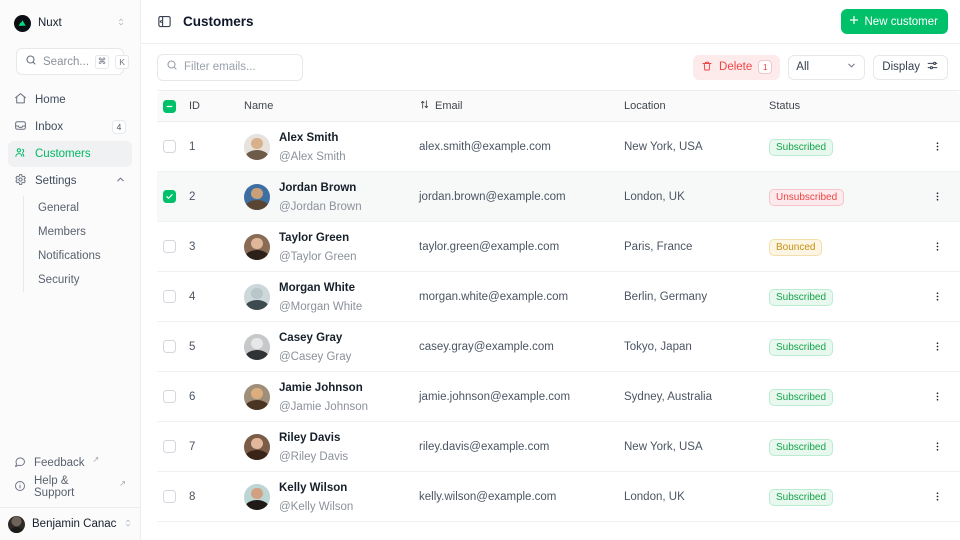  I want to click on cell-id: 8, so click(192, 496).